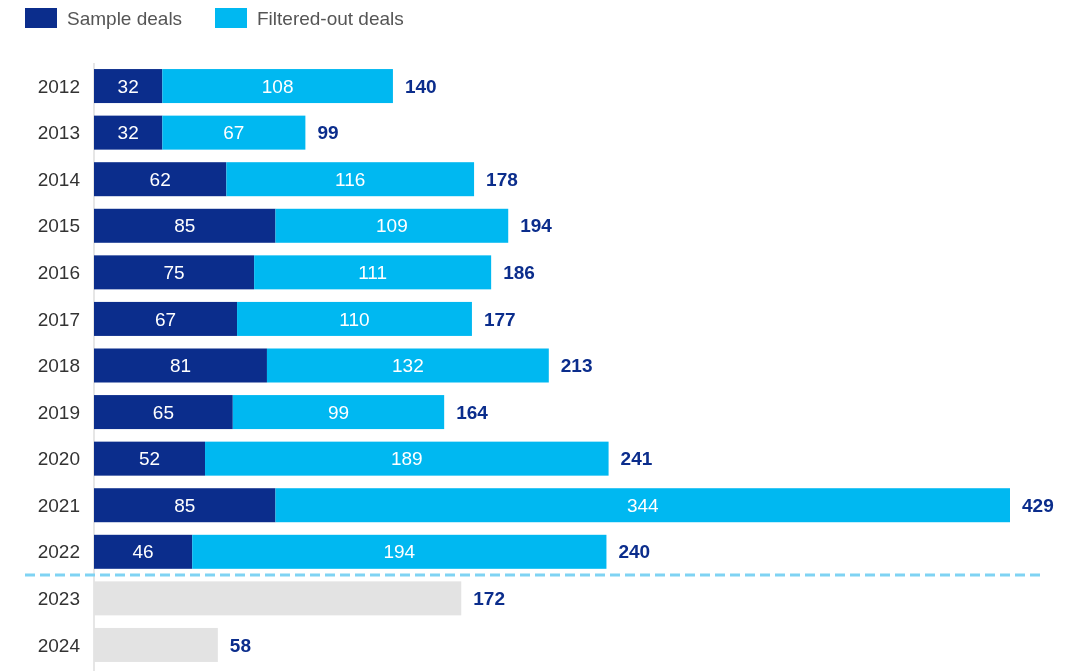 The height and width of the screenshot is (671, 1079). I want to click on data-label: 189, so click(406, 459).